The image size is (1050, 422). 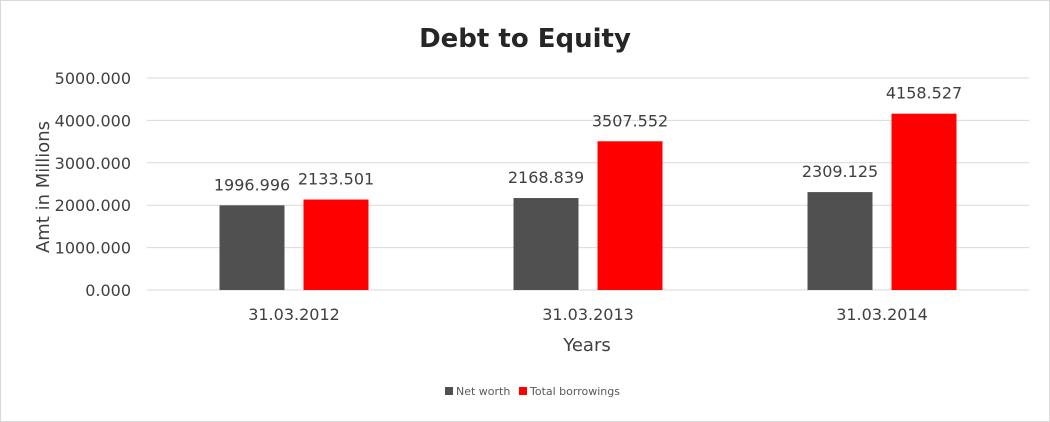 What do you see at coordinates (630, 120) in the screenshot?
I see `data-label: 3507.552` at bounding box center [630, 120].